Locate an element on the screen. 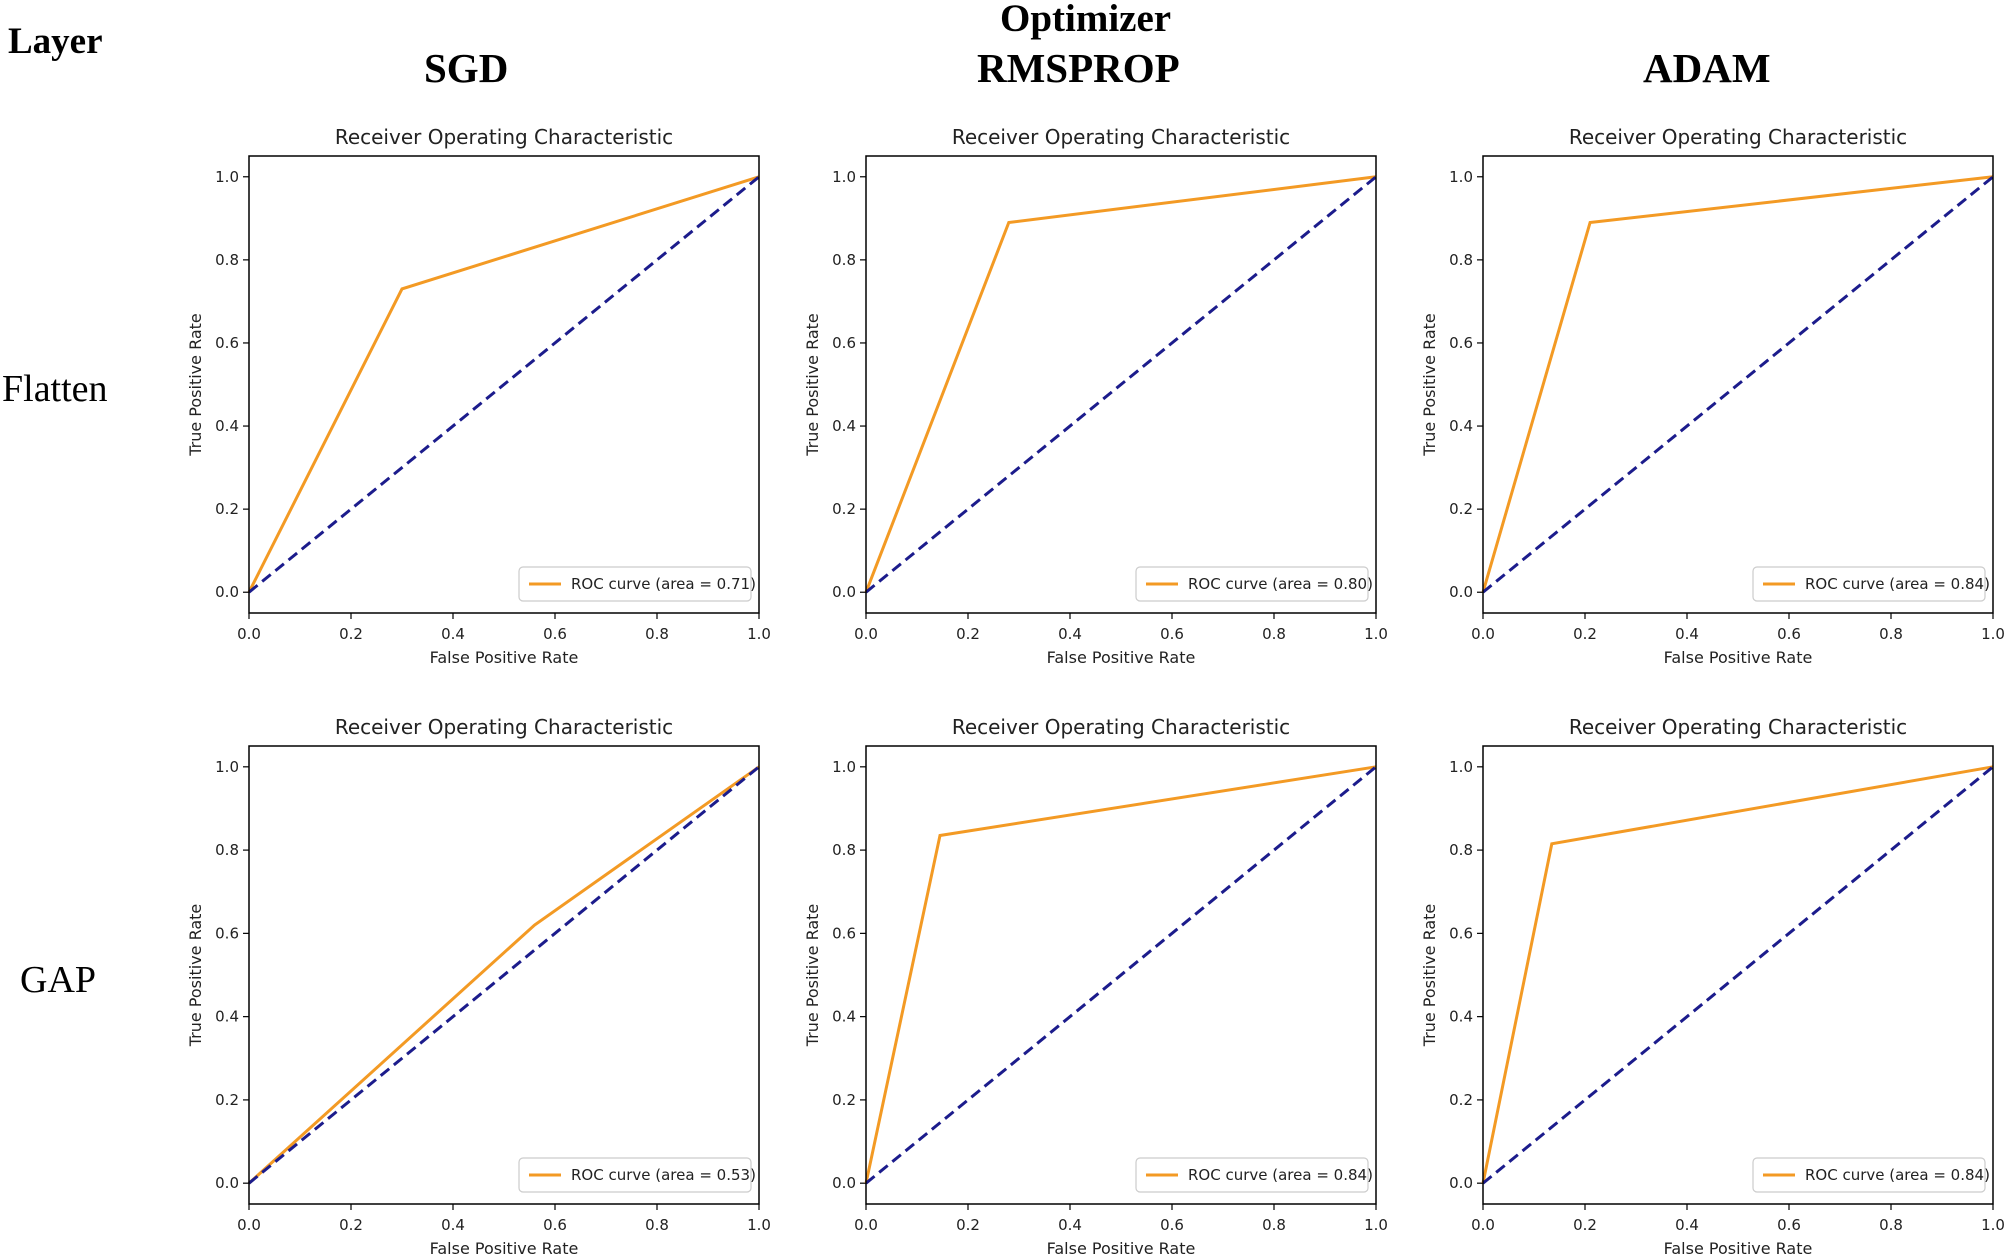  legend-label: ROC curve (area = 0.53) is located at coordinates (663, 1175).